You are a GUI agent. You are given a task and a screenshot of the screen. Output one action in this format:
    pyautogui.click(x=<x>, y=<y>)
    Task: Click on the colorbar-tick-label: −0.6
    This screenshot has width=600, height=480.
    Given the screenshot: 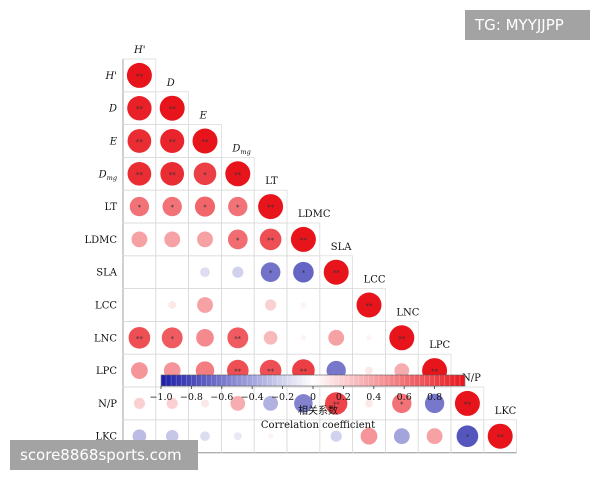 What is the action you would take?
    pyautogui.click(x=221, y=397)
    